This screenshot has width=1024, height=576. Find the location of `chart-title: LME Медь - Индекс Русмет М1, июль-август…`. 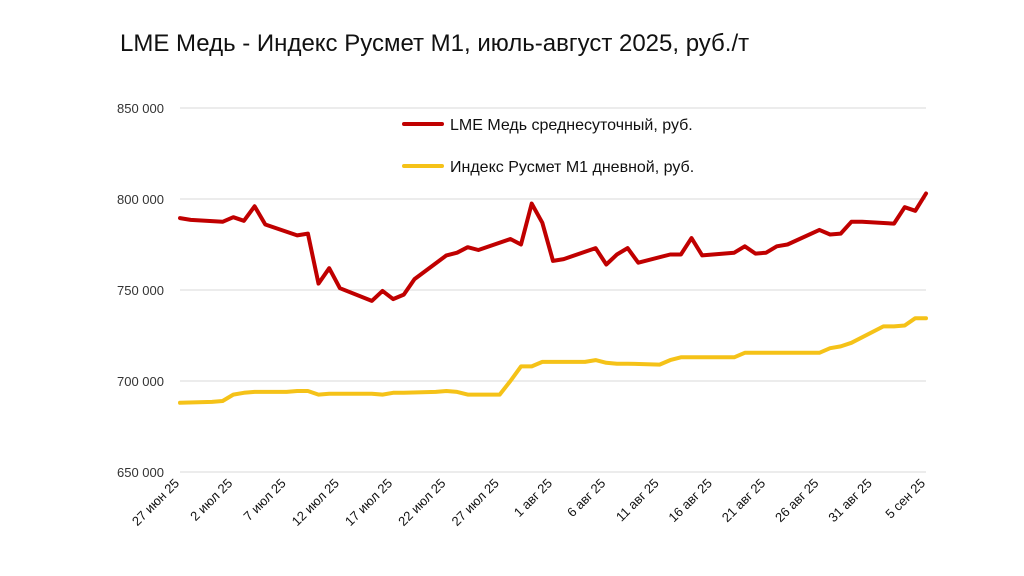

chart-title: LME Медь - Индекс Русмет М1, июль-август… is located at coordinates (435, 43).